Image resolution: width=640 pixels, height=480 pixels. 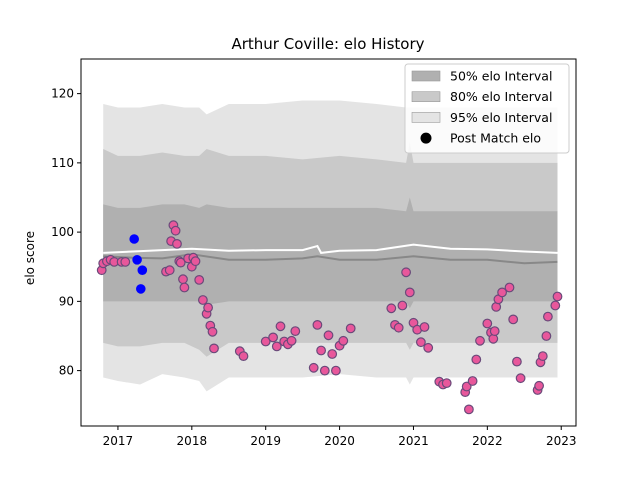 I want to click on legend-label: 95% elo Interval, so click(x=501, y=117).